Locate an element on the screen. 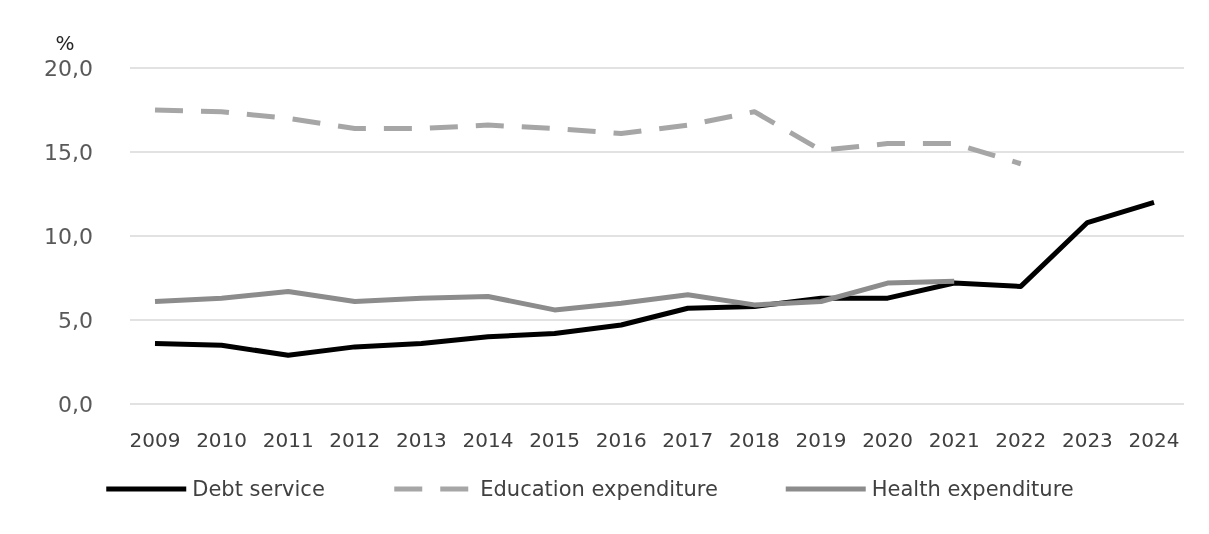 Image resolution: width=1209 pixels, height=534 pixels. x-tick-label: 2020 is located at coordinates (888, 440).